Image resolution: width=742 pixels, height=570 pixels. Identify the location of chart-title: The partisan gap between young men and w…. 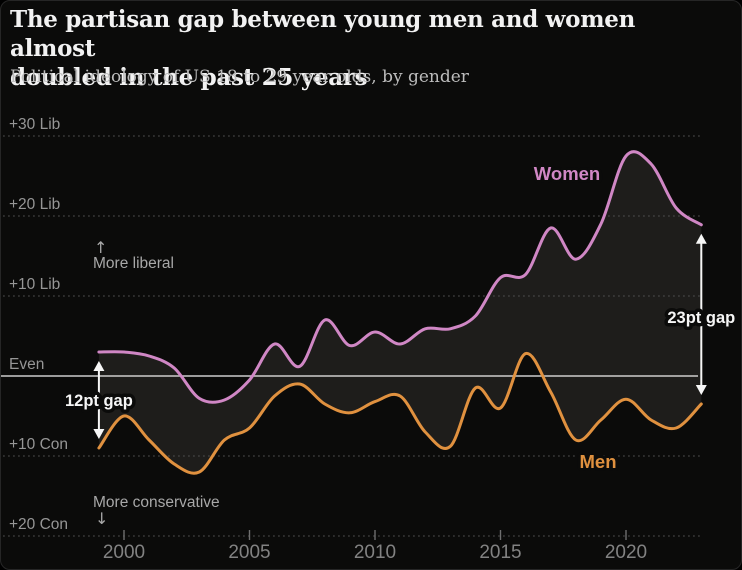
(365, 48).